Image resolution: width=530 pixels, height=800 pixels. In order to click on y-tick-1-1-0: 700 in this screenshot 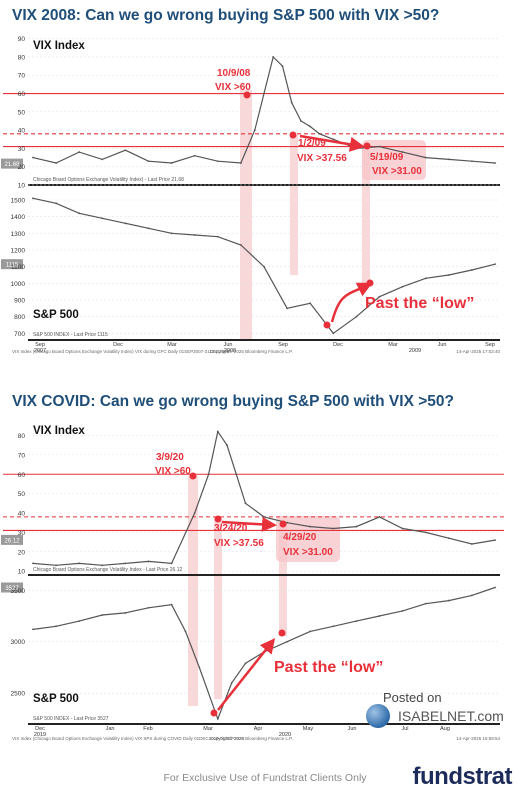, I will do `click(19, 334)`.